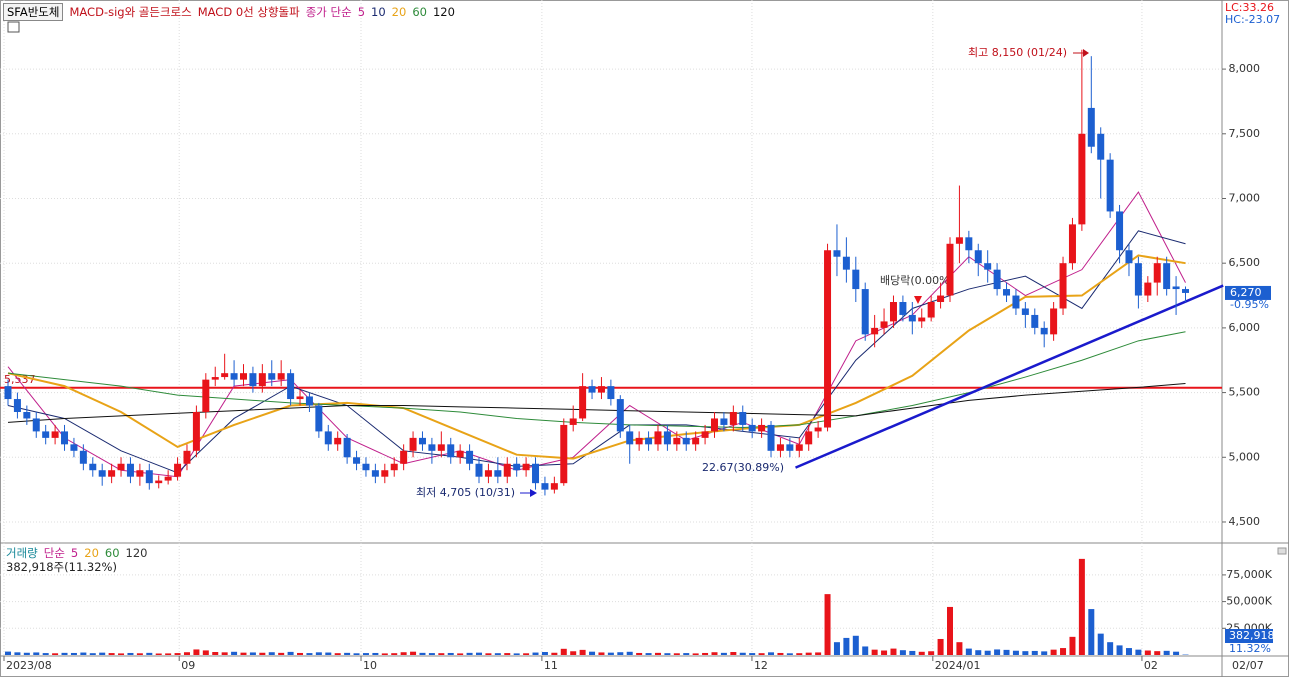 Image resolution: width=1289 pixels, height=677 pixels. Describe the element at coordinates (33, 12) in the screenshot. I see `symbol: SFA반도체` at that location.